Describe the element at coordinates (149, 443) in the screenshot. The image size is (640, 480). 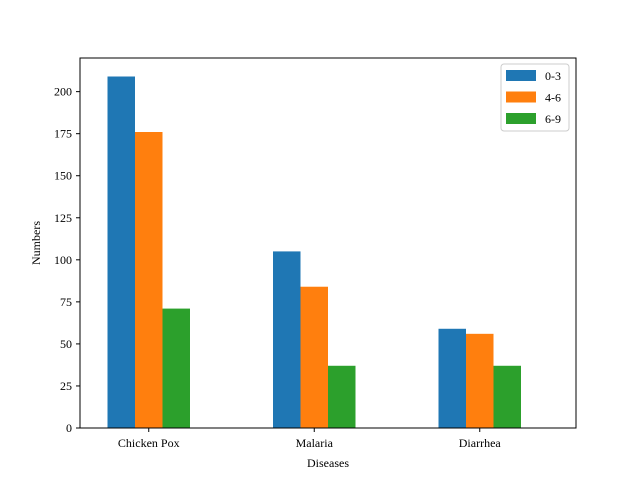
I see `x-tick-label: Chicken Pox` at that location.